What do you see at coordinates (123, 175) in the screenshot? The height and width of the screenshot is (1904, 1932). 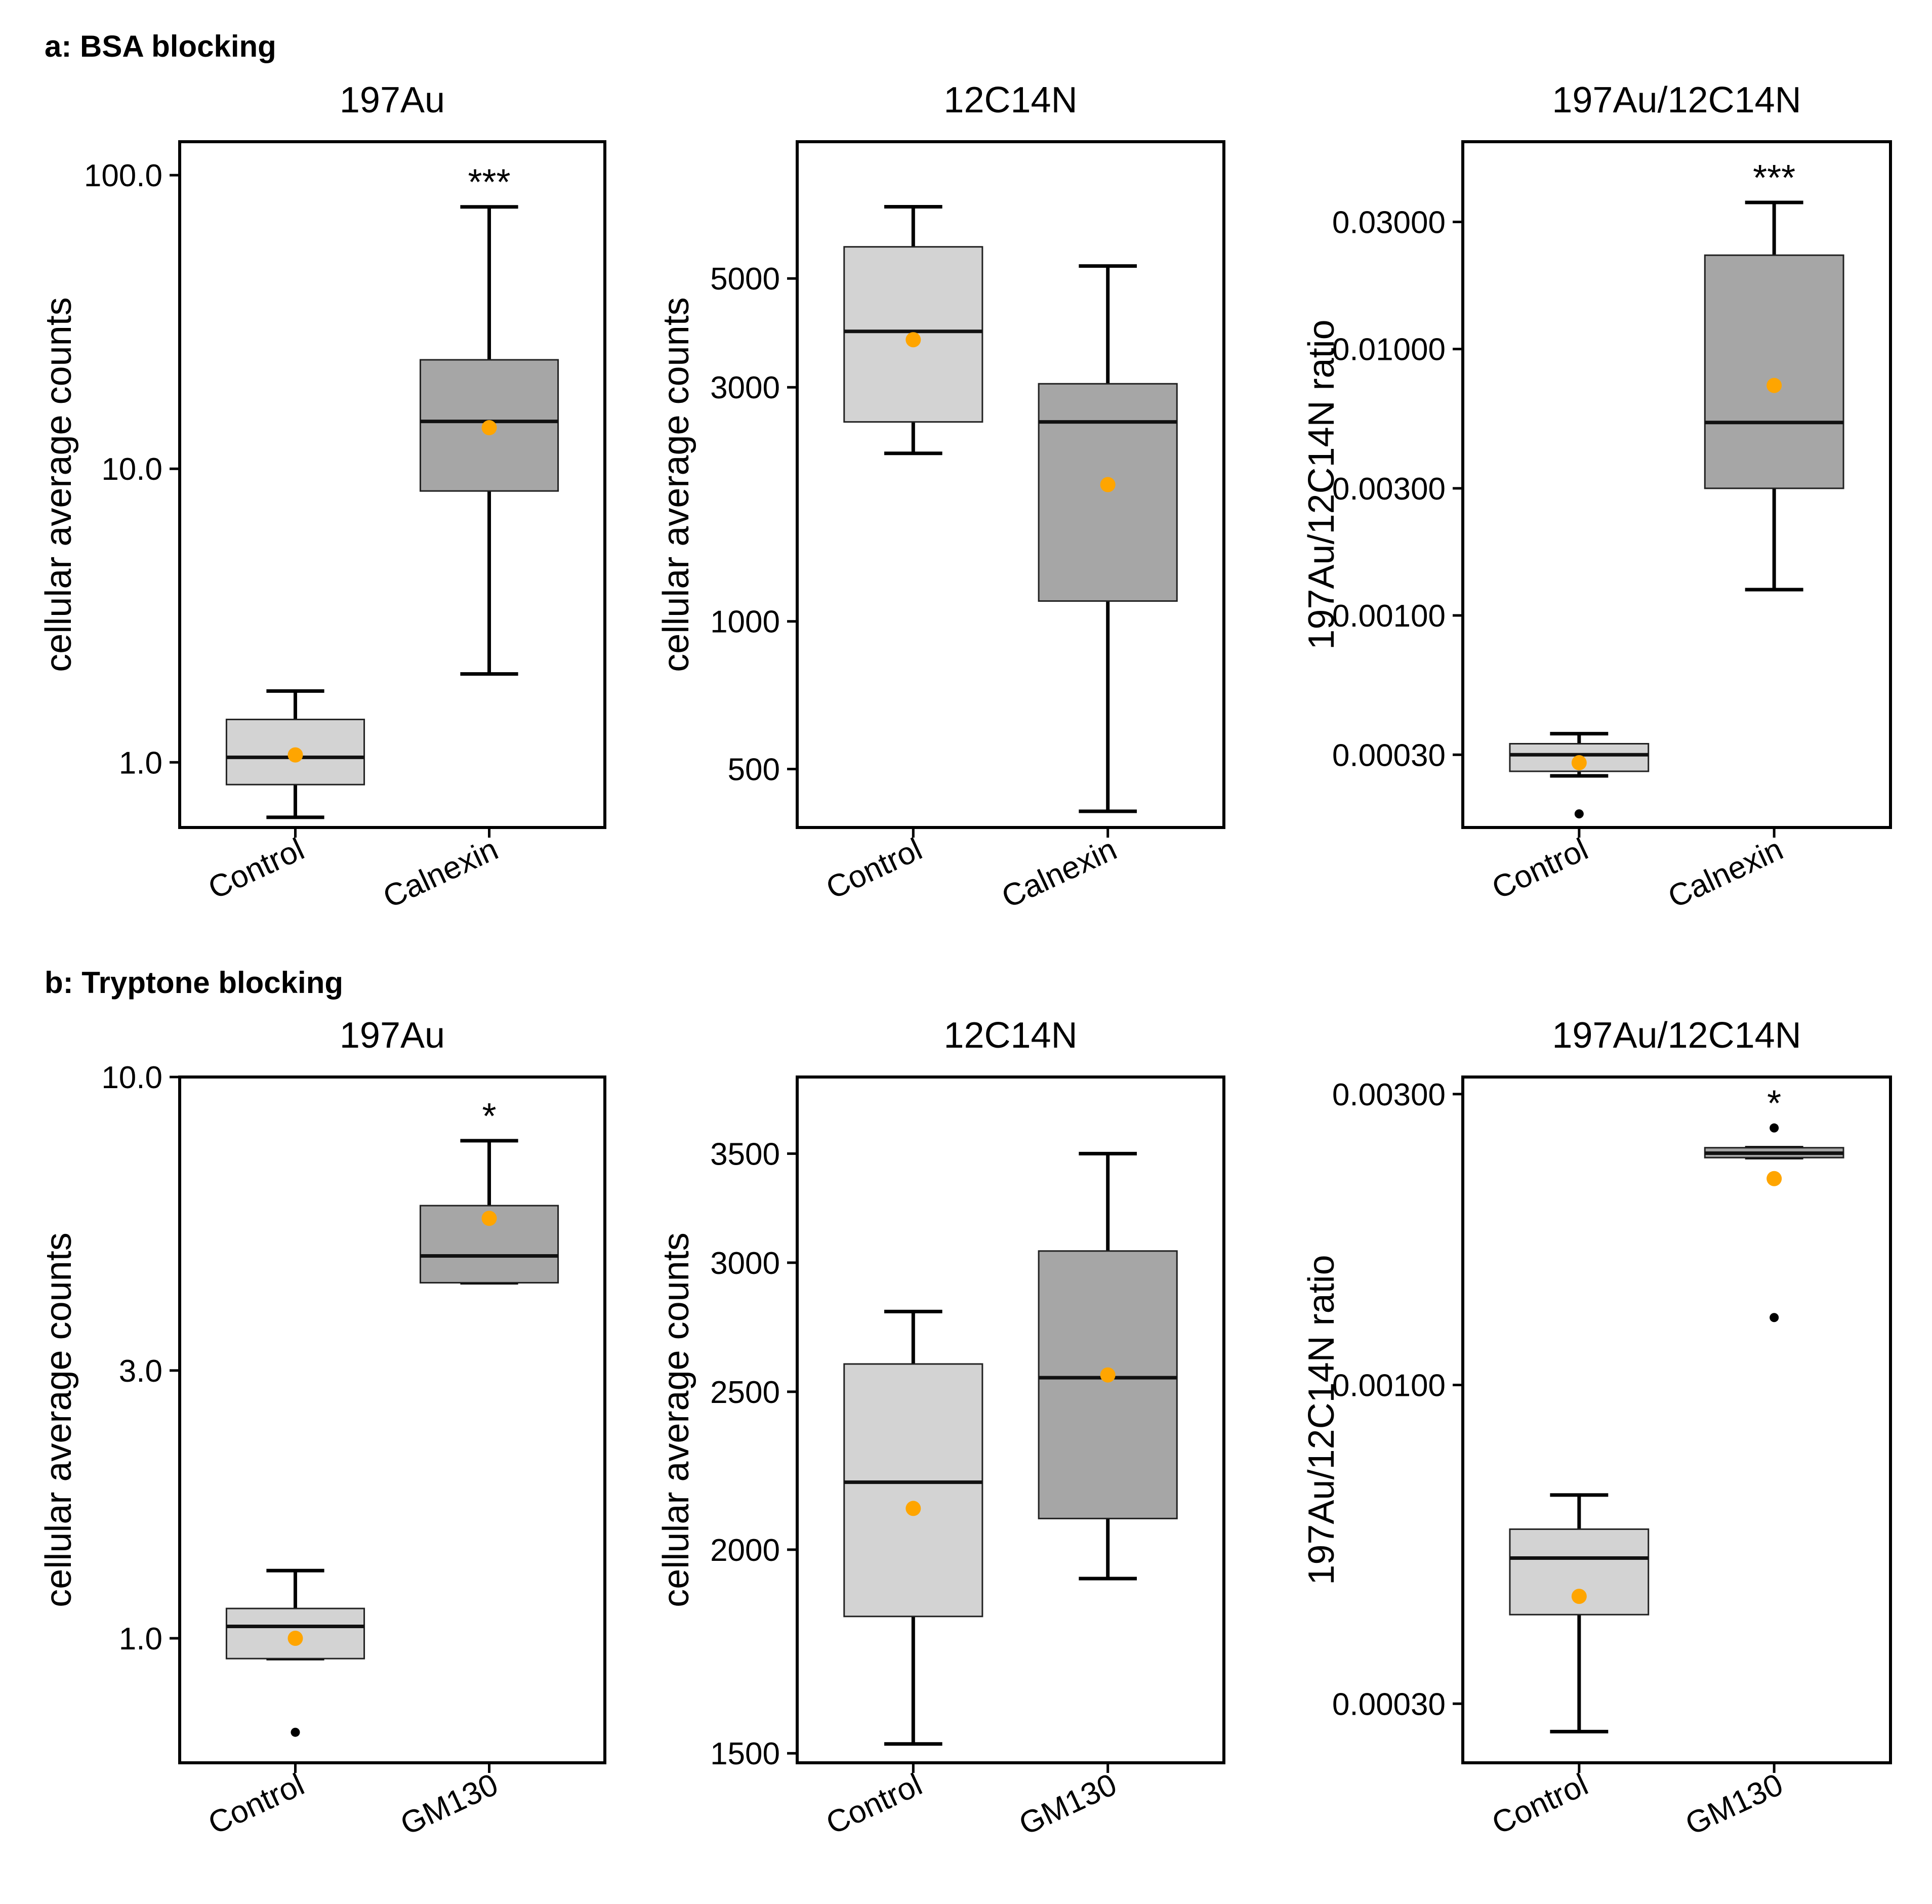 I see `y-tick-label: 100.0` at bounding box center [123, 175].